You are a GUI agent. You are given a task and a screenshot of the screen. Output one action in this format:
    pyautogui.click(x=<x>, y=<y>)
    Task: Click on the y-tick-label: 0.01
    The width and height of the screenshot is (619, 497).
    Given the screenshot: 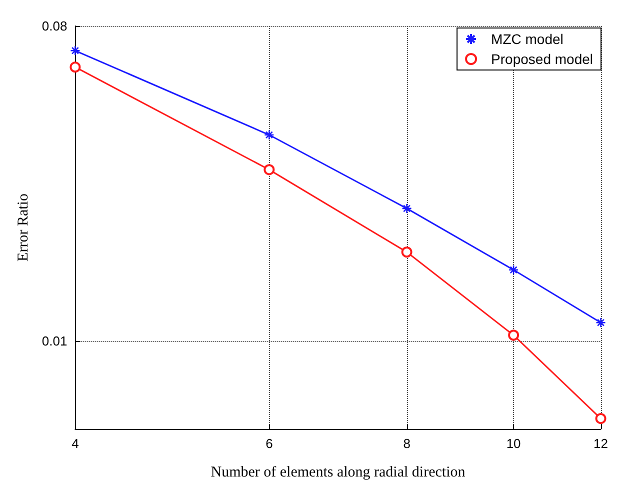 What is the action you would take?
    pyautogui.click(x=55, y=341)
    